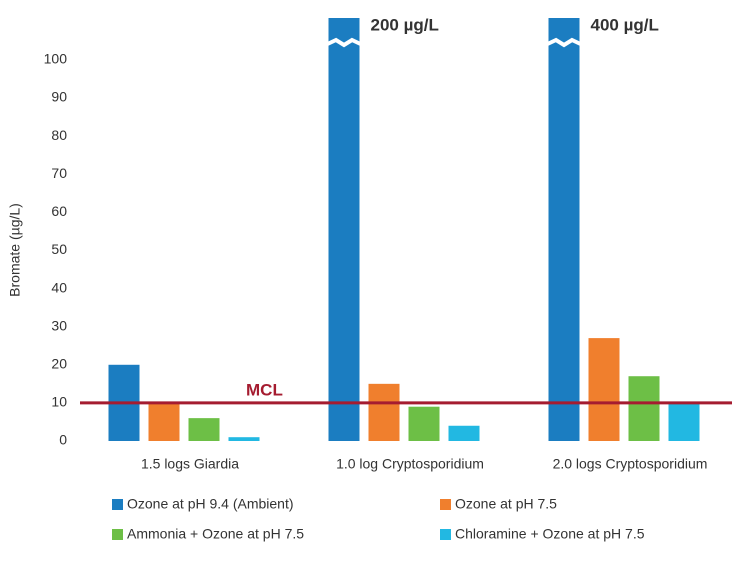 The height and width of the screenshot is (563, 741). What do you see at coordinates (56, 59) in the screenshot?
I see `y-tick-label: 100` at bounding box center [56, 59].